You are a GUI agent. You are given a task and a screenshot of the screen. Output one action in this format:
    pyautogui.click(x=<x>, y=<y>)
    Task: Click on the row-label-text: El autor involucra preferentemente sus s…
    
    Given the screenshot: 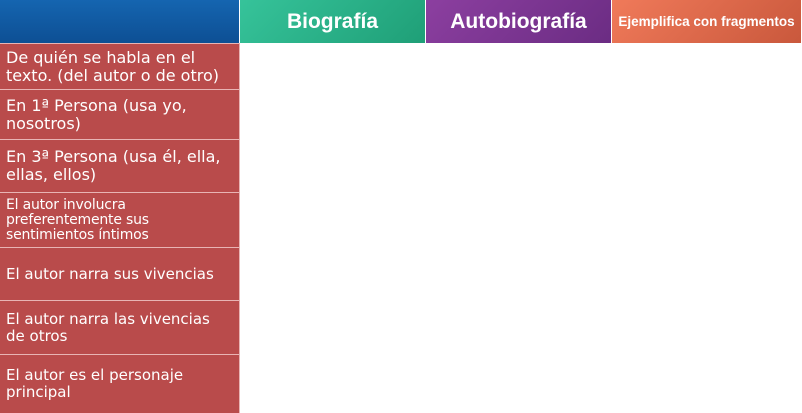 What is the action you would take?
    pyautogui.click(x=77, y=219)
    